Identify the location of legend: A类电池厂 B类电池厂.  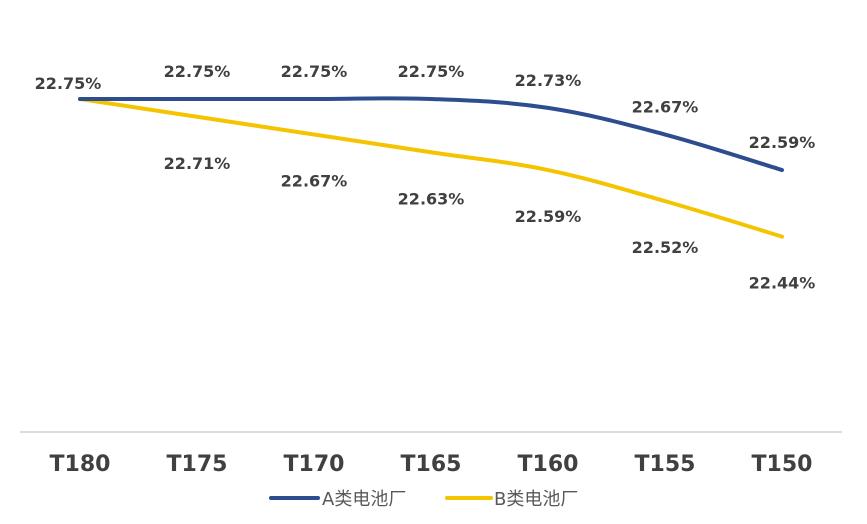
(423, 499).